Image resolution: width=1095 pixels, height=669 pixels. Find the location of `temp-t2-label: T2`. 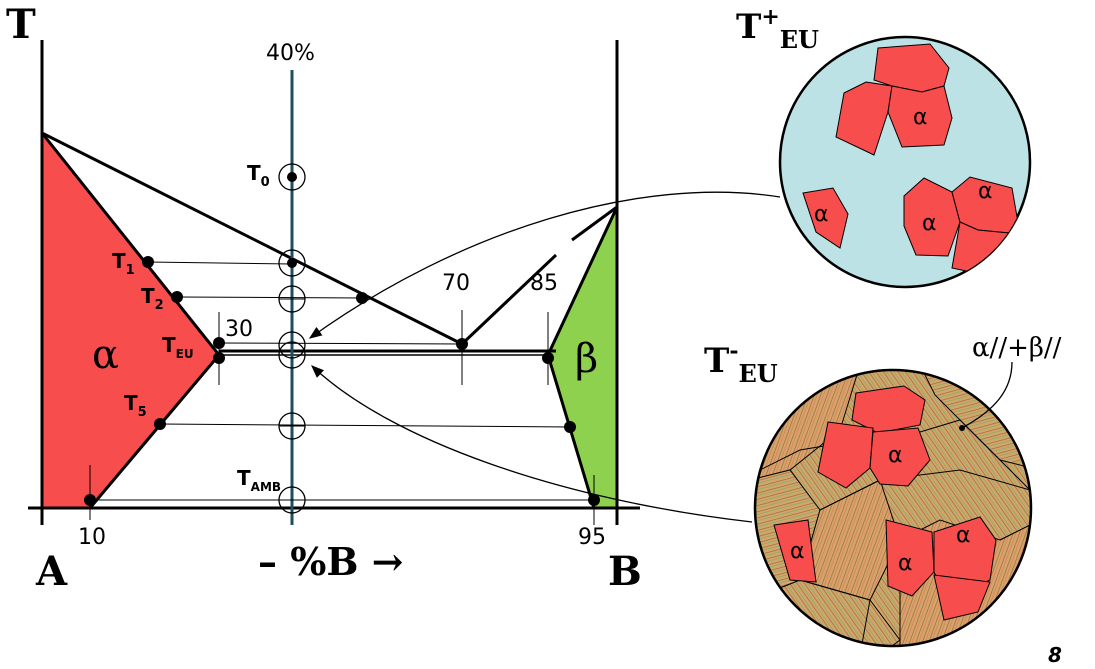

temp-t2-label: T2 is located at coordinates (152, 298).